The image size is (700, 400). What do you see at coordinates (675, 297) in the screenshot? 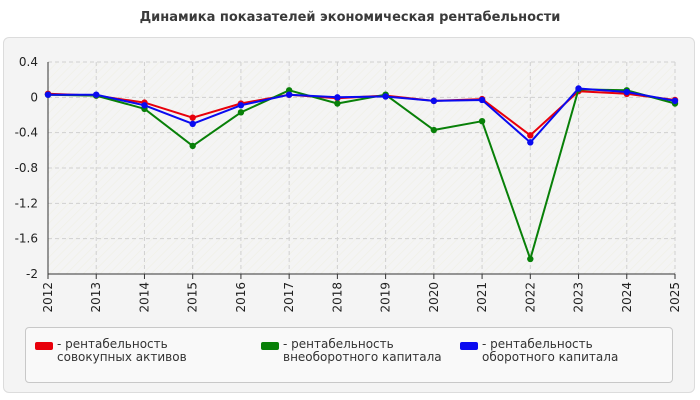
I see `x-tick-label: 2025` at bounding box center [675, 297].